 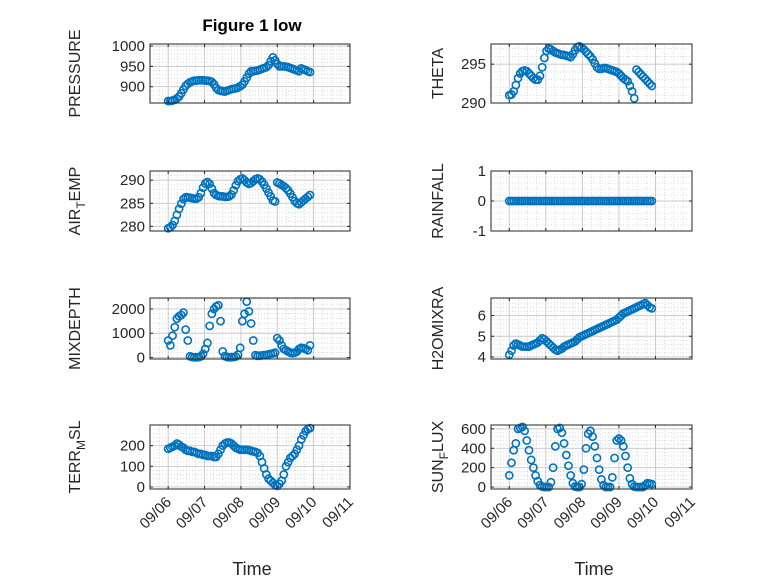 What do you see at coordinates (209, 201) in the screenshot?
I see `subplot-3: 280 285 290 AIRTEMP` at bounding box center [209, 201].